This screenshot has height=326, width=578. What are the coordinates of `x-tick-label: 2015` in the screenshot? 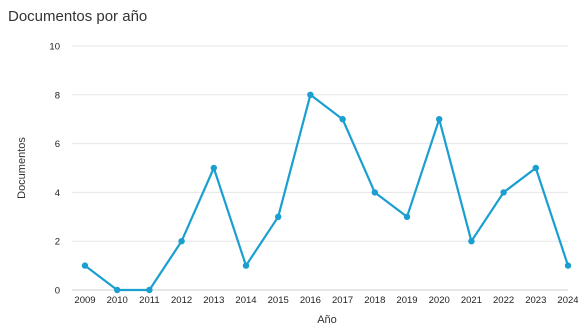 It's located at (278, 300).